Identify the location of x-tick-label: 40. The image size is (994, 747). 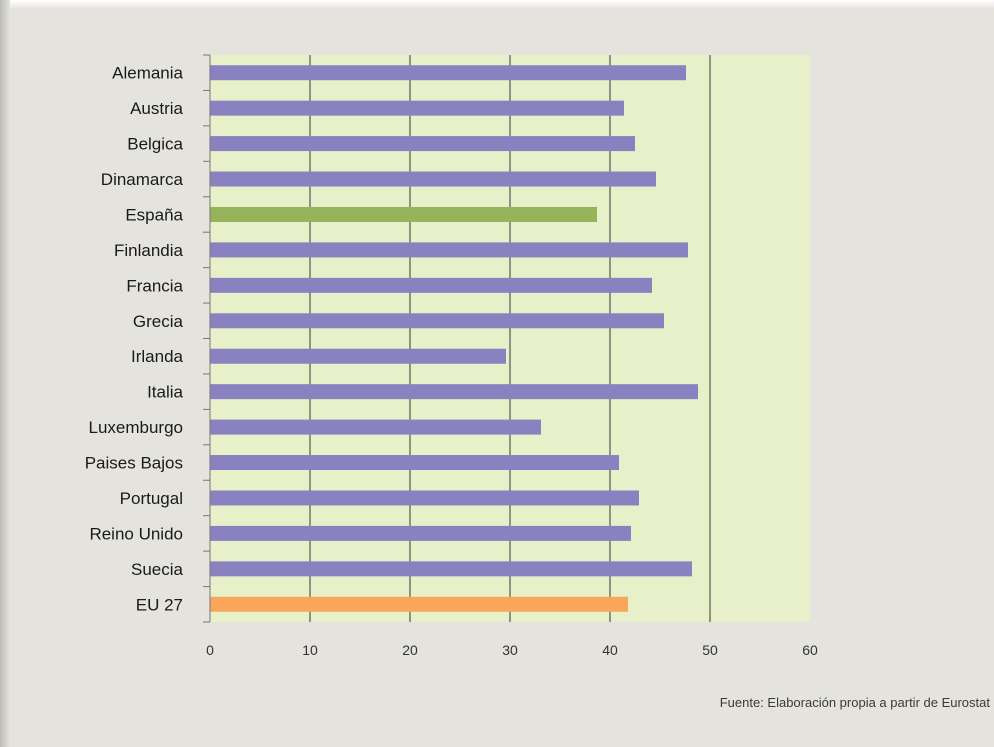
(610, 650).